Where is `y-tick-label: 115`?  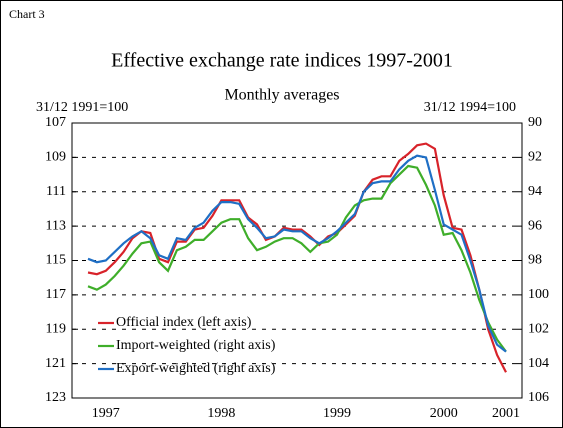
y-tick-label: 115 is located at coordinates (56, 260).